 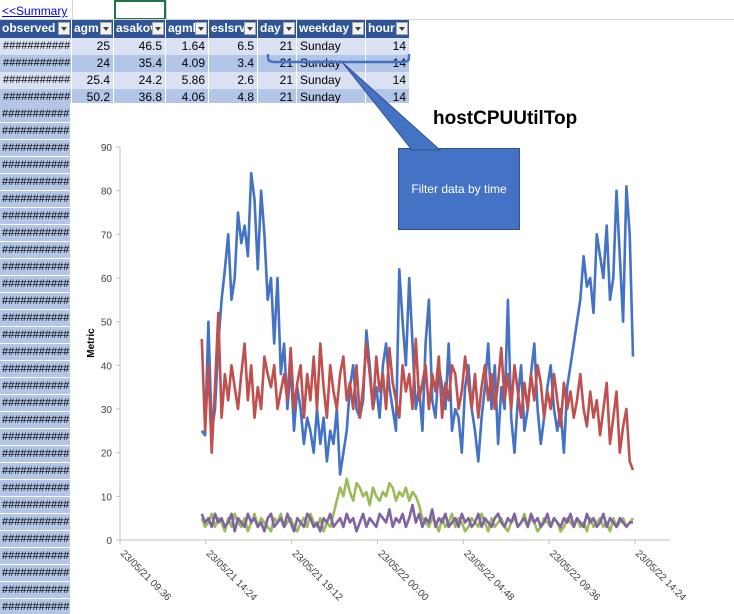 I want to click on column-header-label: weekday, so click(x=324, y=28).